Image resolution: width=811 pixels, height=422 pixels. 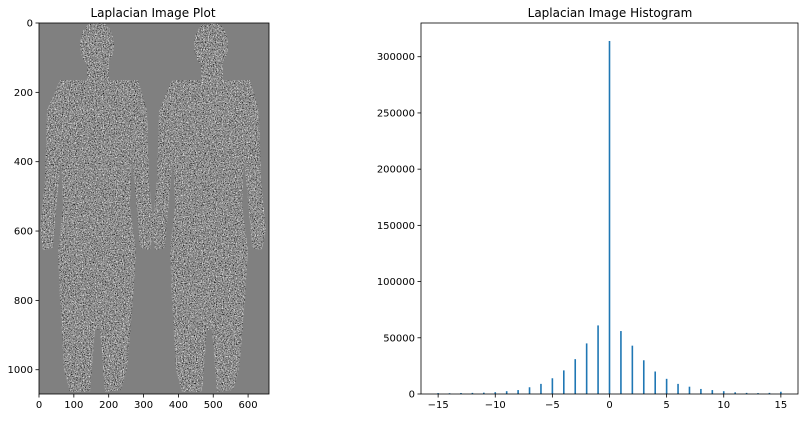 I want to click on image-y-ticks: 0 200 400 600 800 1000, so click(x=23, y=197).